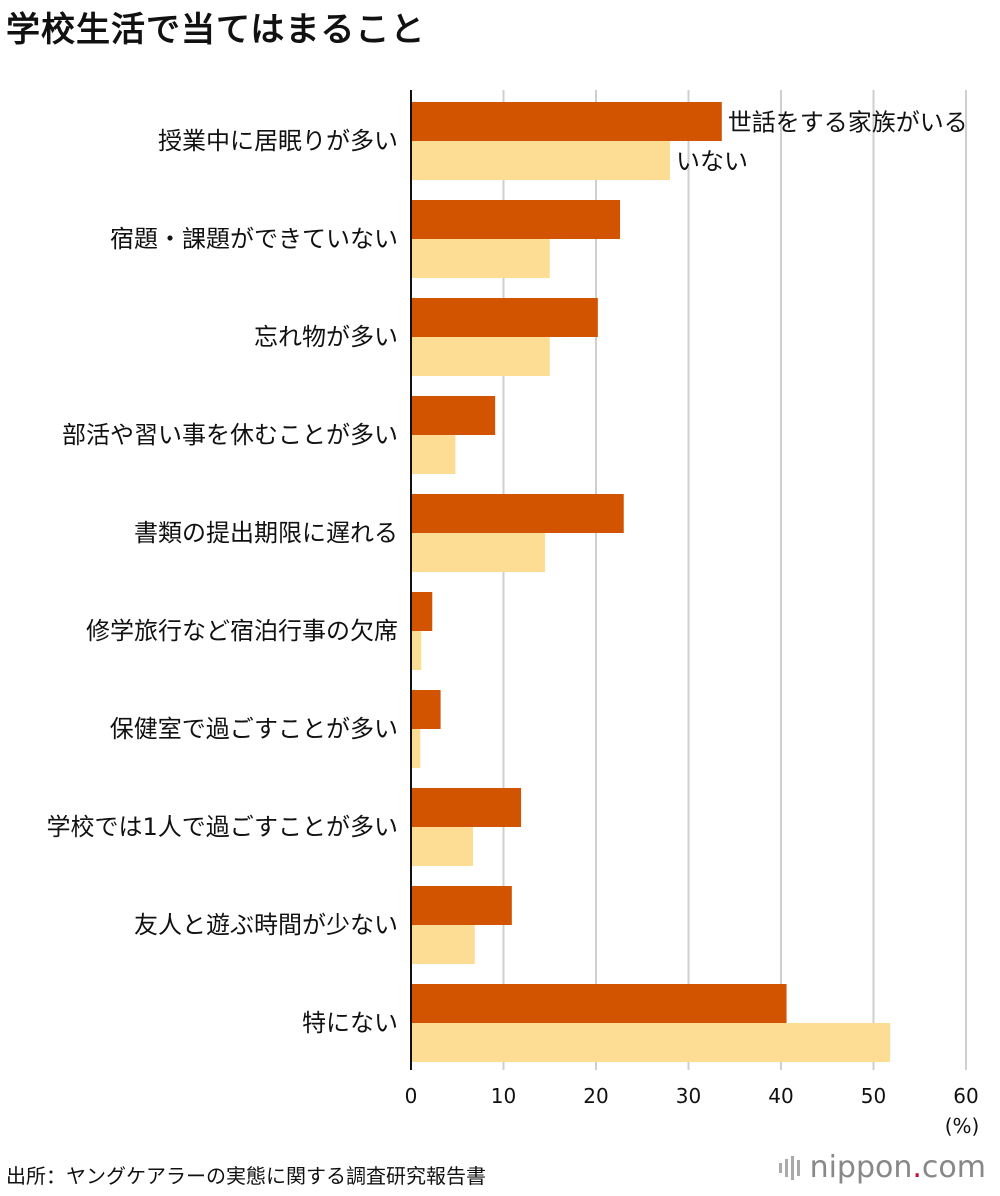 The image size is (1000, 1196). Describe the element at coordinates (254, 729) in the screenshot. I see `category-label: 保健室で過ごすことが多い` at that location.